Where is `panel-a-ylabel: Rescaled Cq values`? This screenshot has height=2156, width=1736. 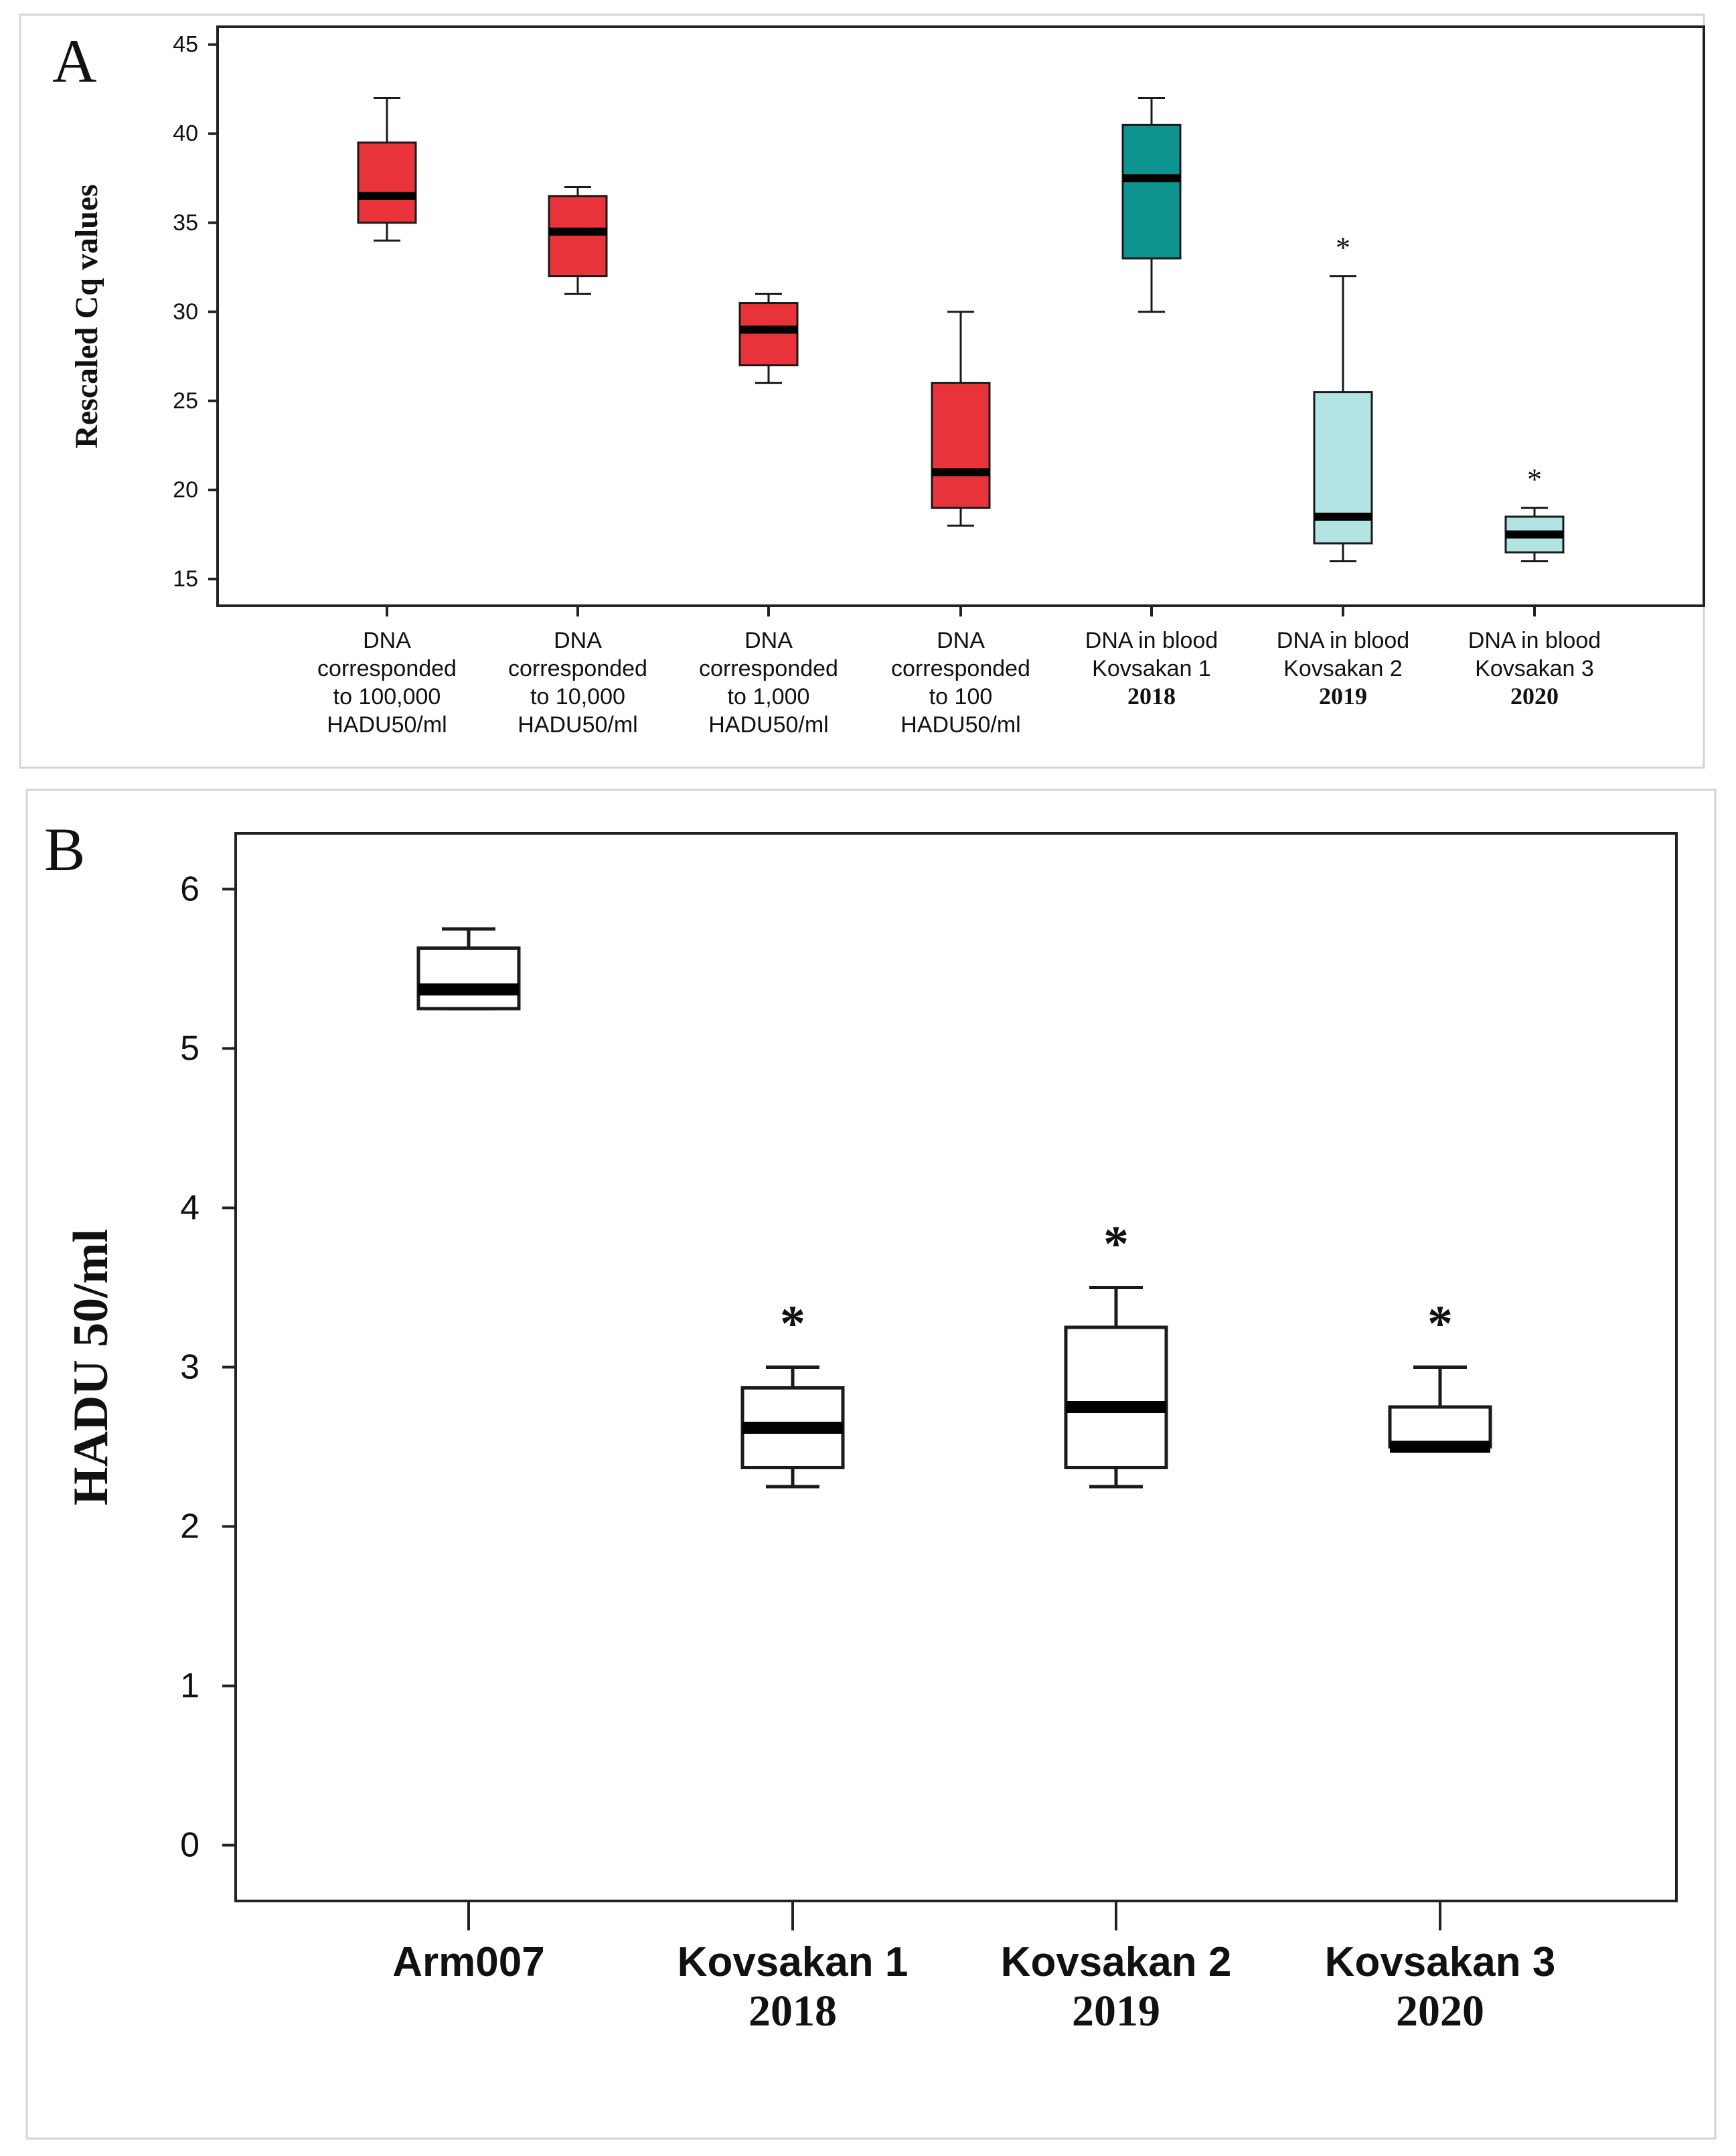
panel-a-ylabel: Rescaled Cq values is located at coordinates (87, 316).